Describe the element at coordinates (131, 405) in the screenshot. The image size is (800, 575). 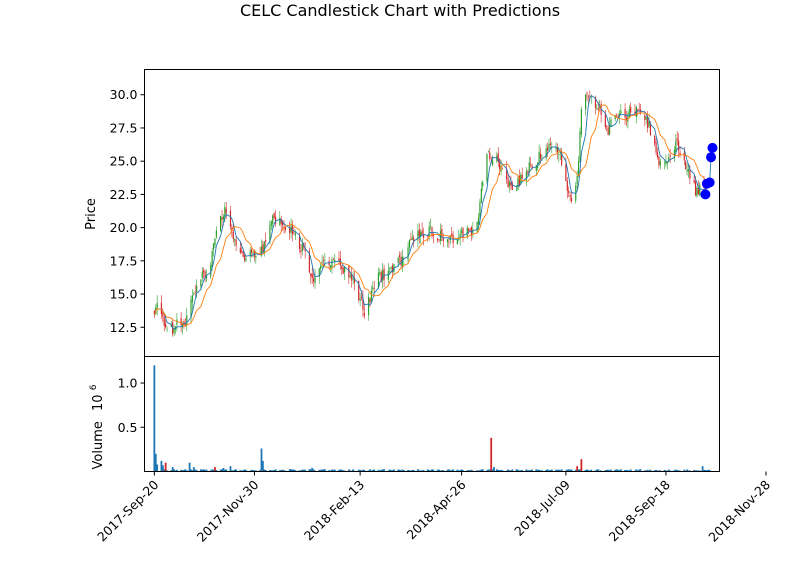
I see `volume-y-ticks: 0.5 1.0` at that location.